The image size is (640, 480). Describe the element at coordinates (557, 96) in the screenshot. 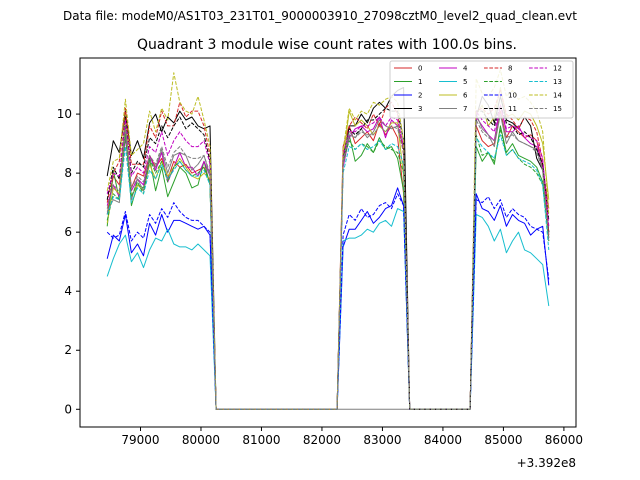

I see `legend-label-14: 14` at that location.